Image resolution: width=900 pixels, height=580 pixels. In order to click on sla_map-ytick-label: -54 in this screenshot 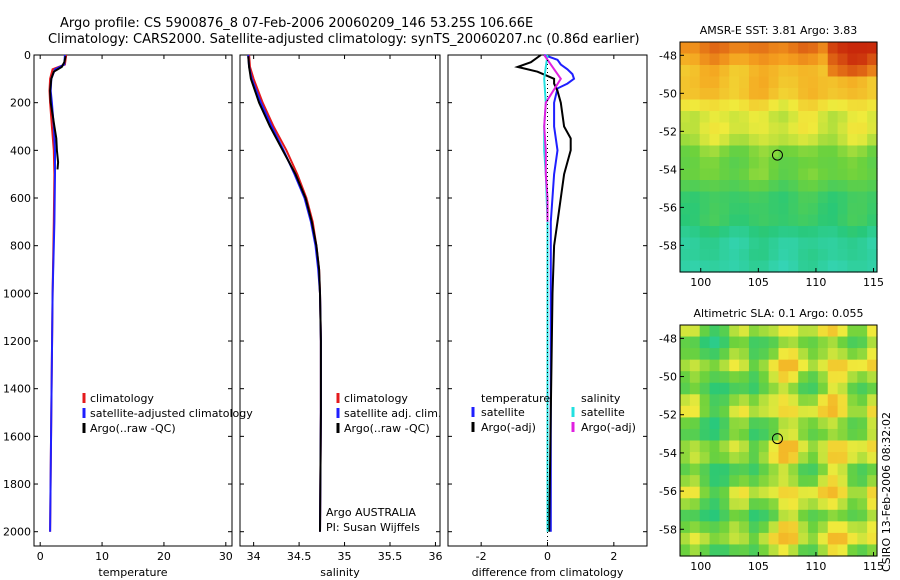, I will do `click(668, 453)`.